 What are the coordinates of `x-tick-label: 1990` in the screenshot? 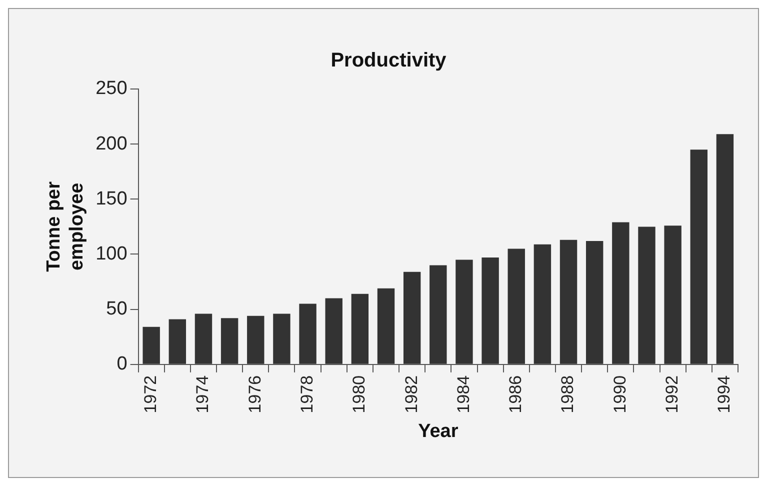 It's located at (620, 394).